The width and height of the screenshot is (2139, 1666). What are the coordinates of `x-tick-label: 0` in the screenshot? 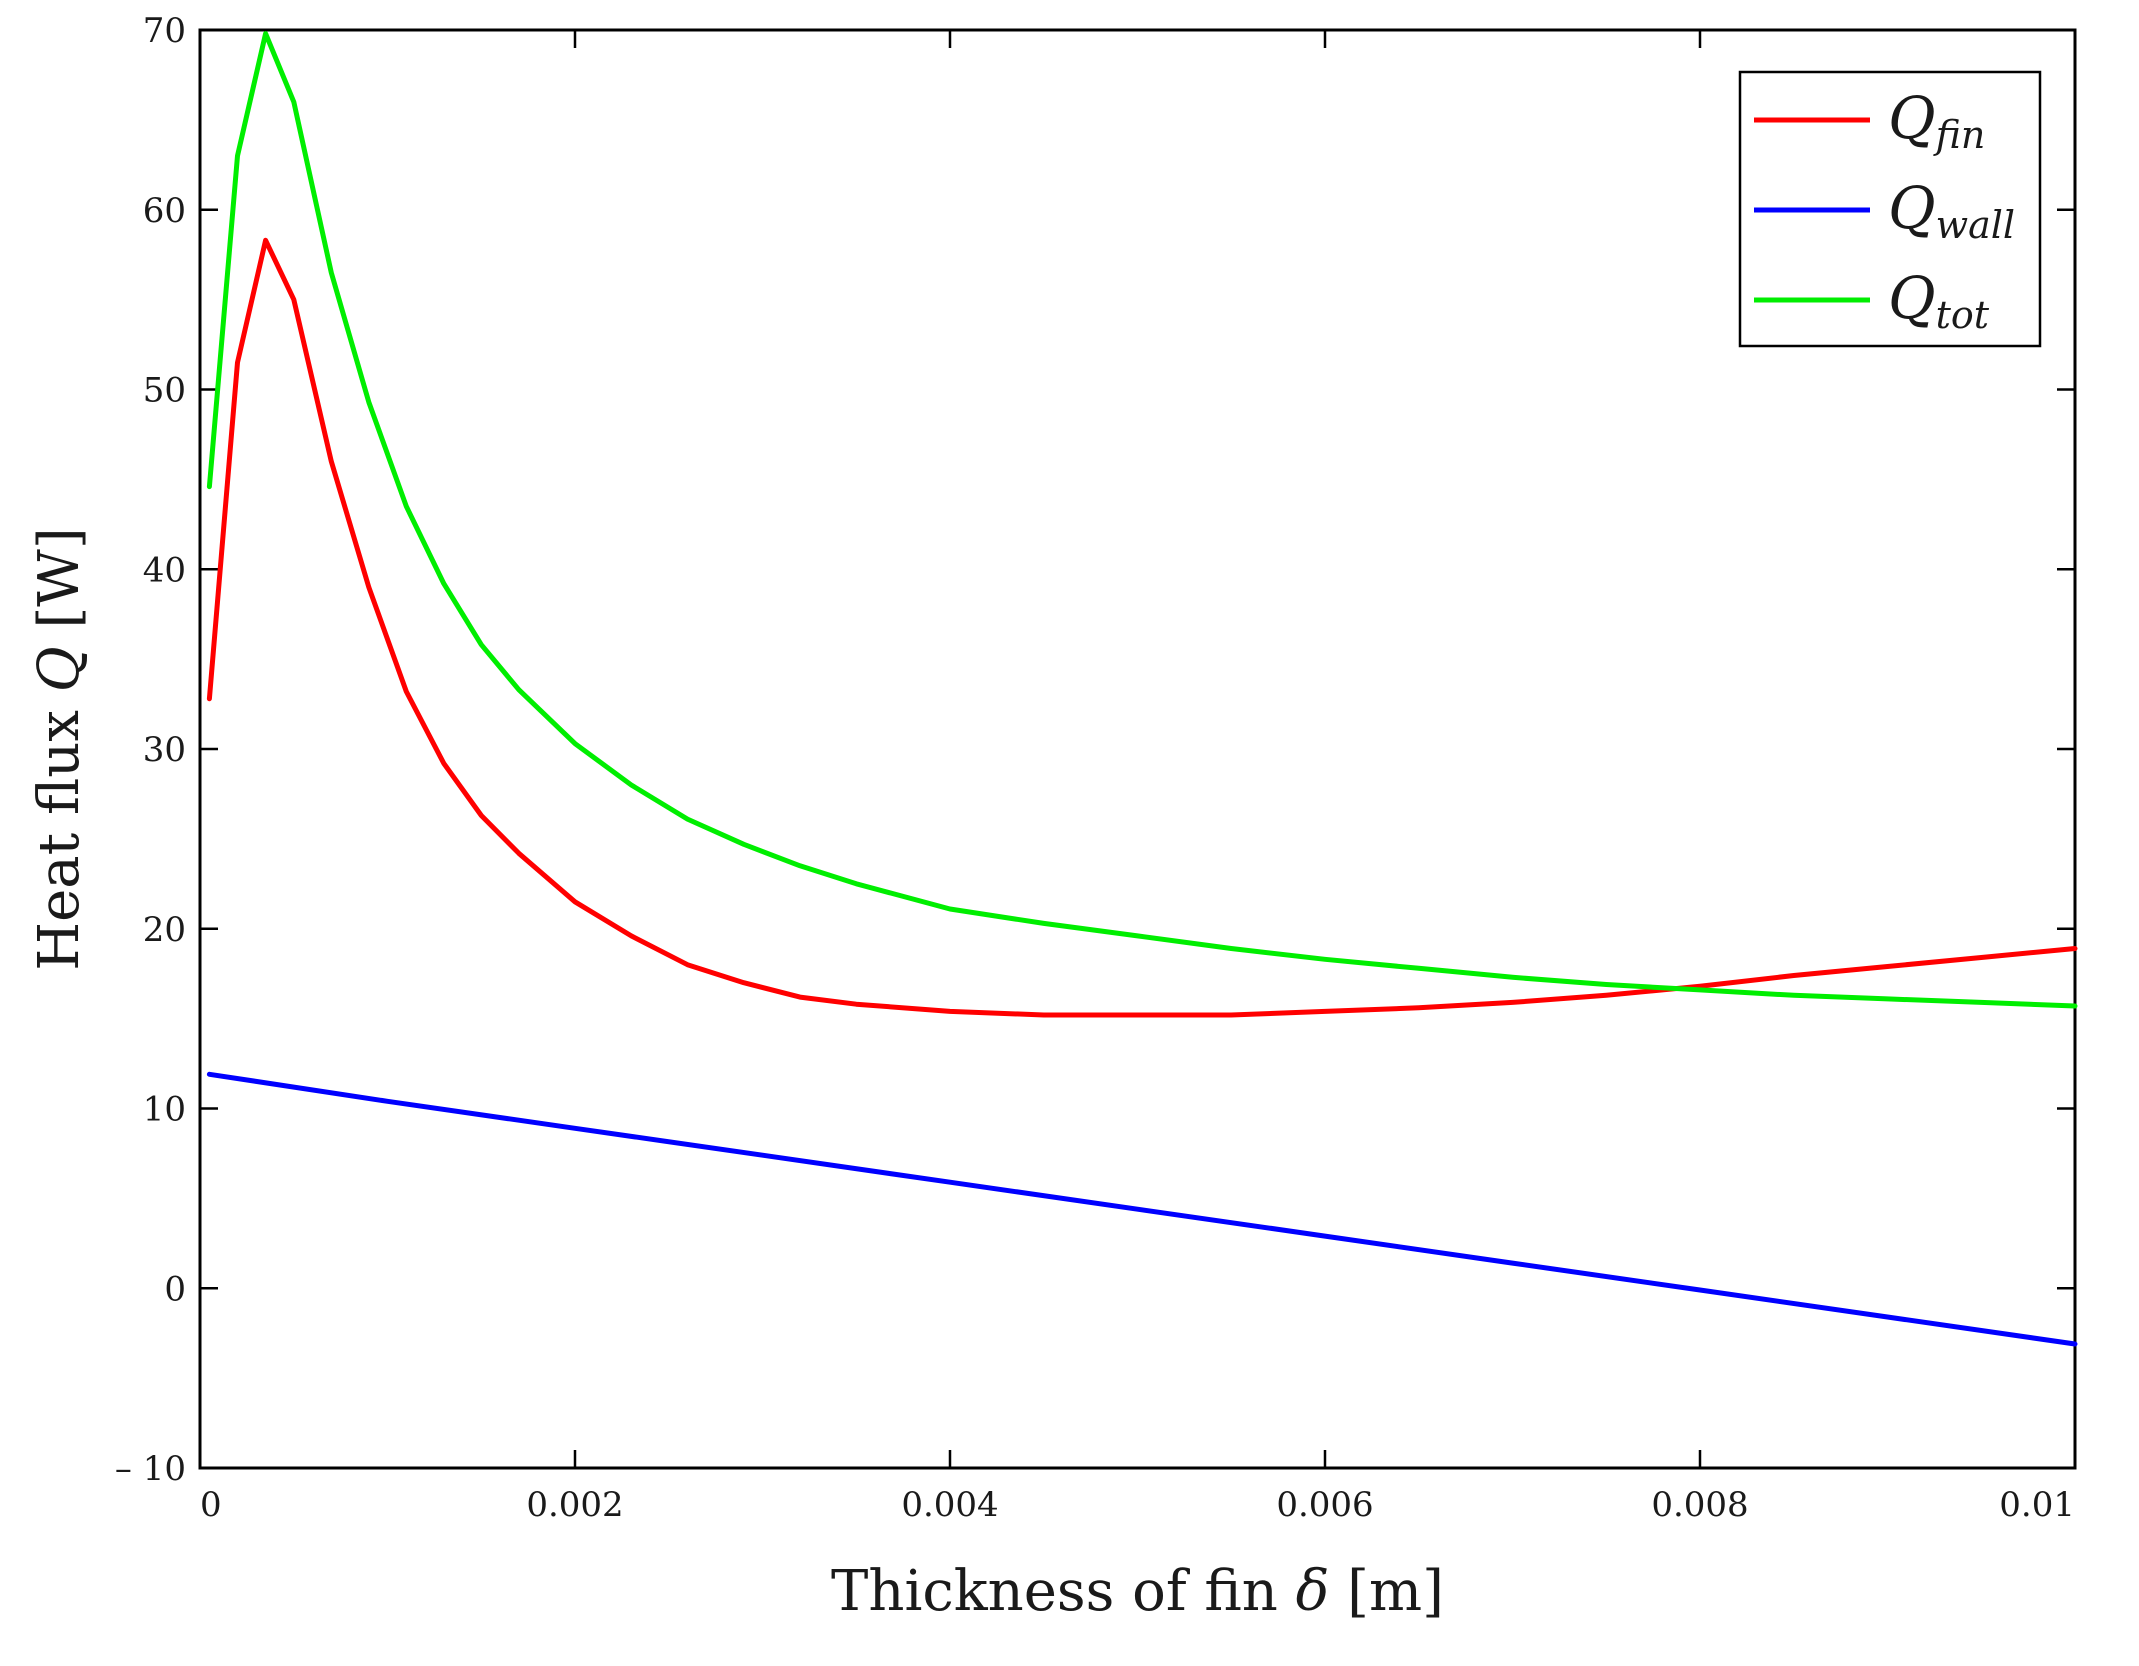 It's located at (211, 1505).